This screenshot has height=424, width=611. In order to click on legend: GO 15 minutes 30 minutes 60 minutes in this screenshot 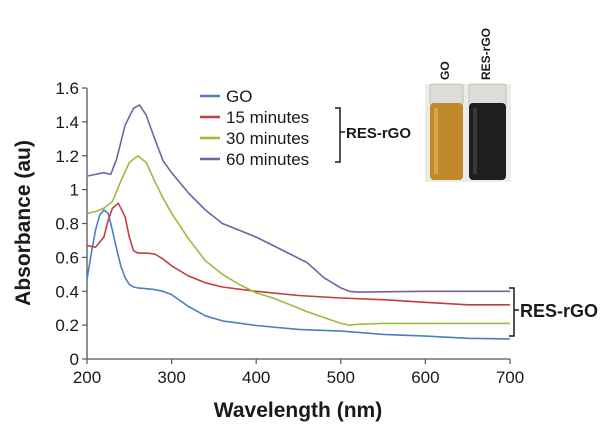, I will do `click(254, 128)`.